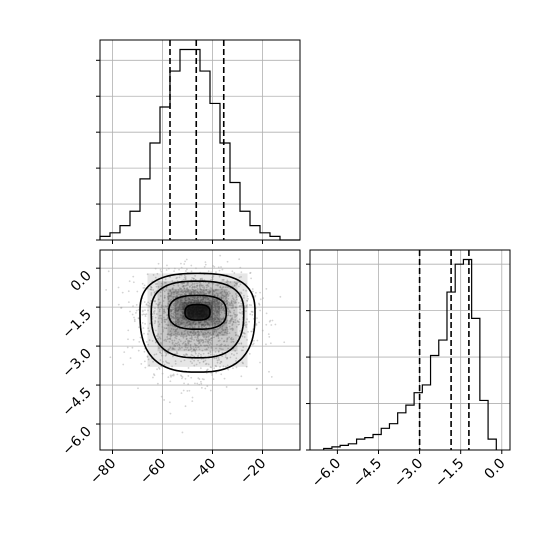 This screenshot has width=550, height=550. What do you see at coordinates (253, 472) in the screenshot?
I see `x-tick-label: −20` at bounding box center [253, 472].